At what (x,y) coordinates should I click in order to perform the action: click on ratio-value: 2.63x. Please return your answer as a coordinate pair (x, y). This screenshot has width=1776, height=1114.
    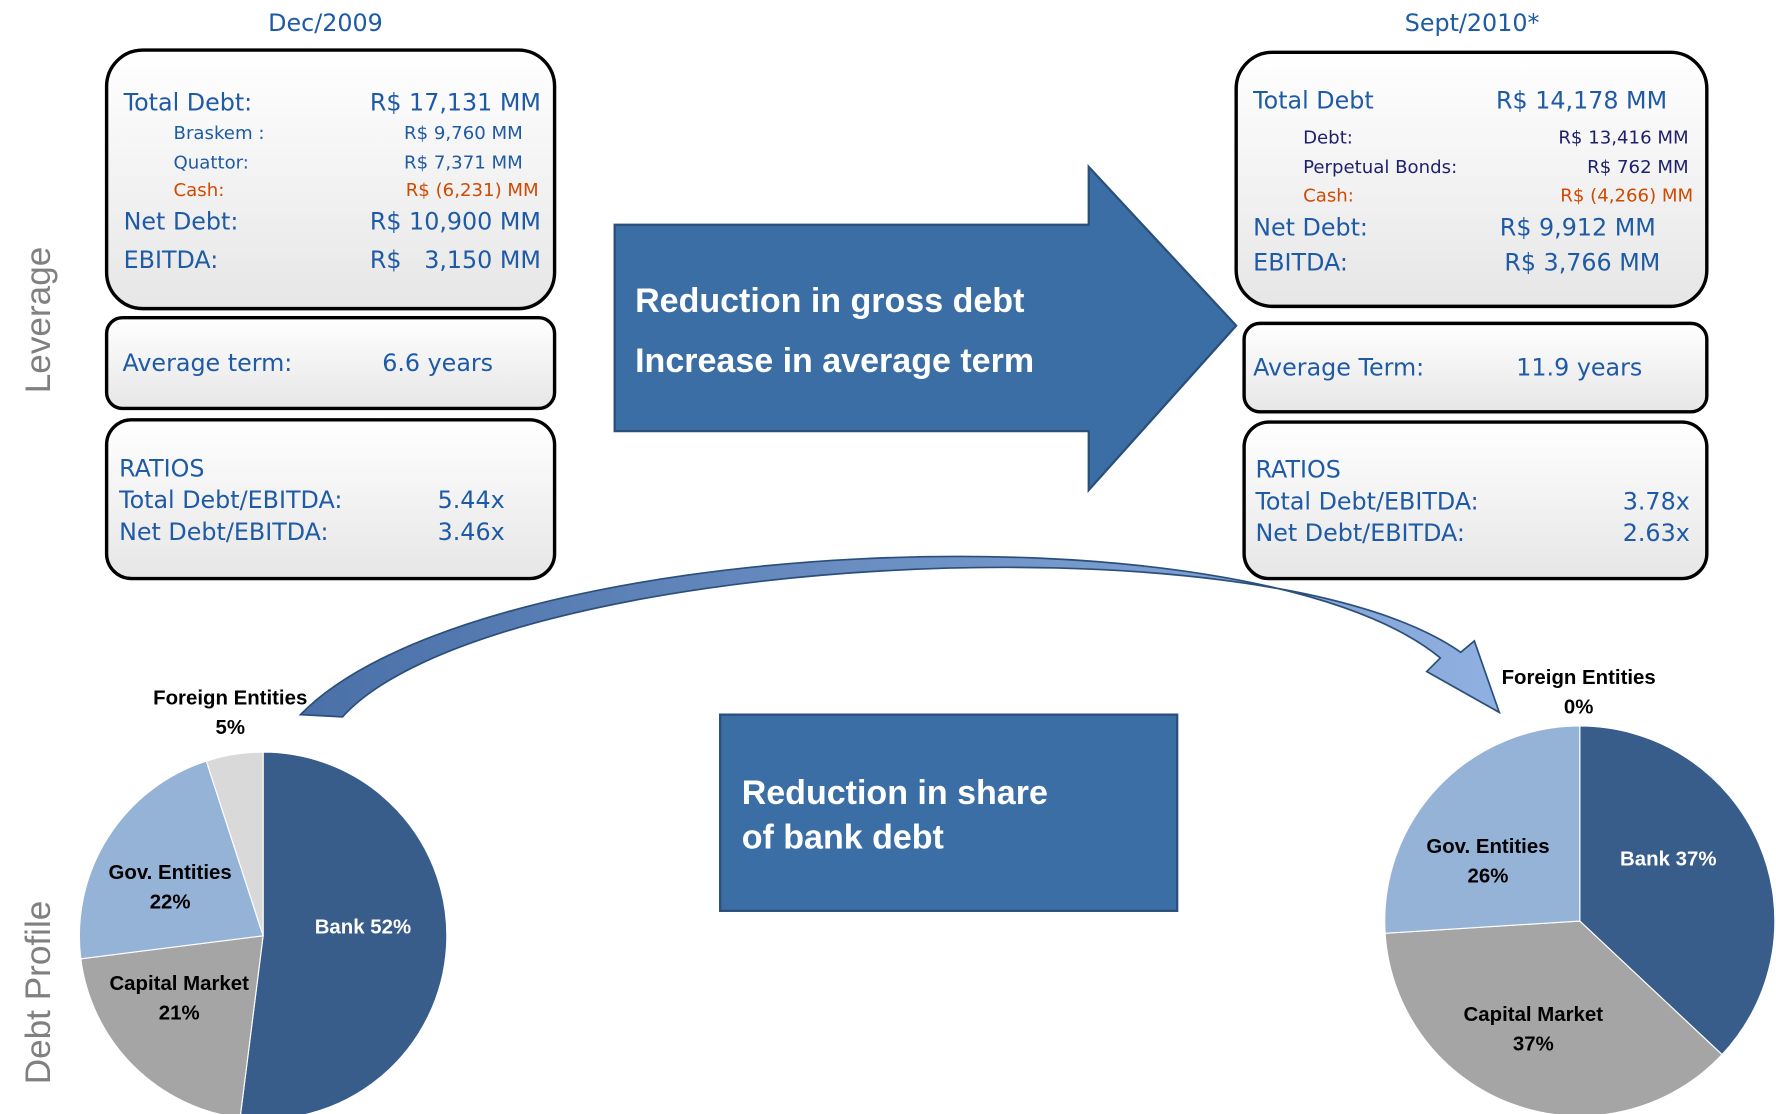
    Looking at the image, I should click on (1656, 533).